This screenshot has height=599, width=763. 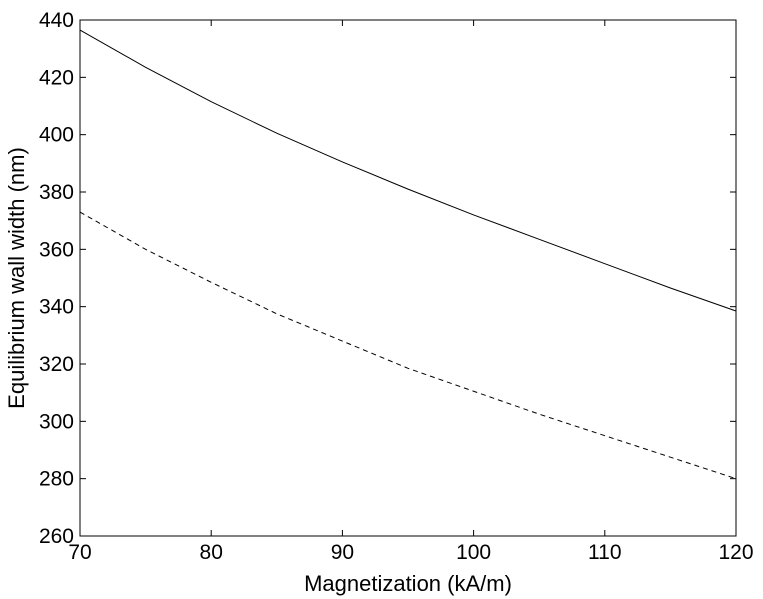 I want to click on x-tick-label: 90, so click(x=342, y=552).